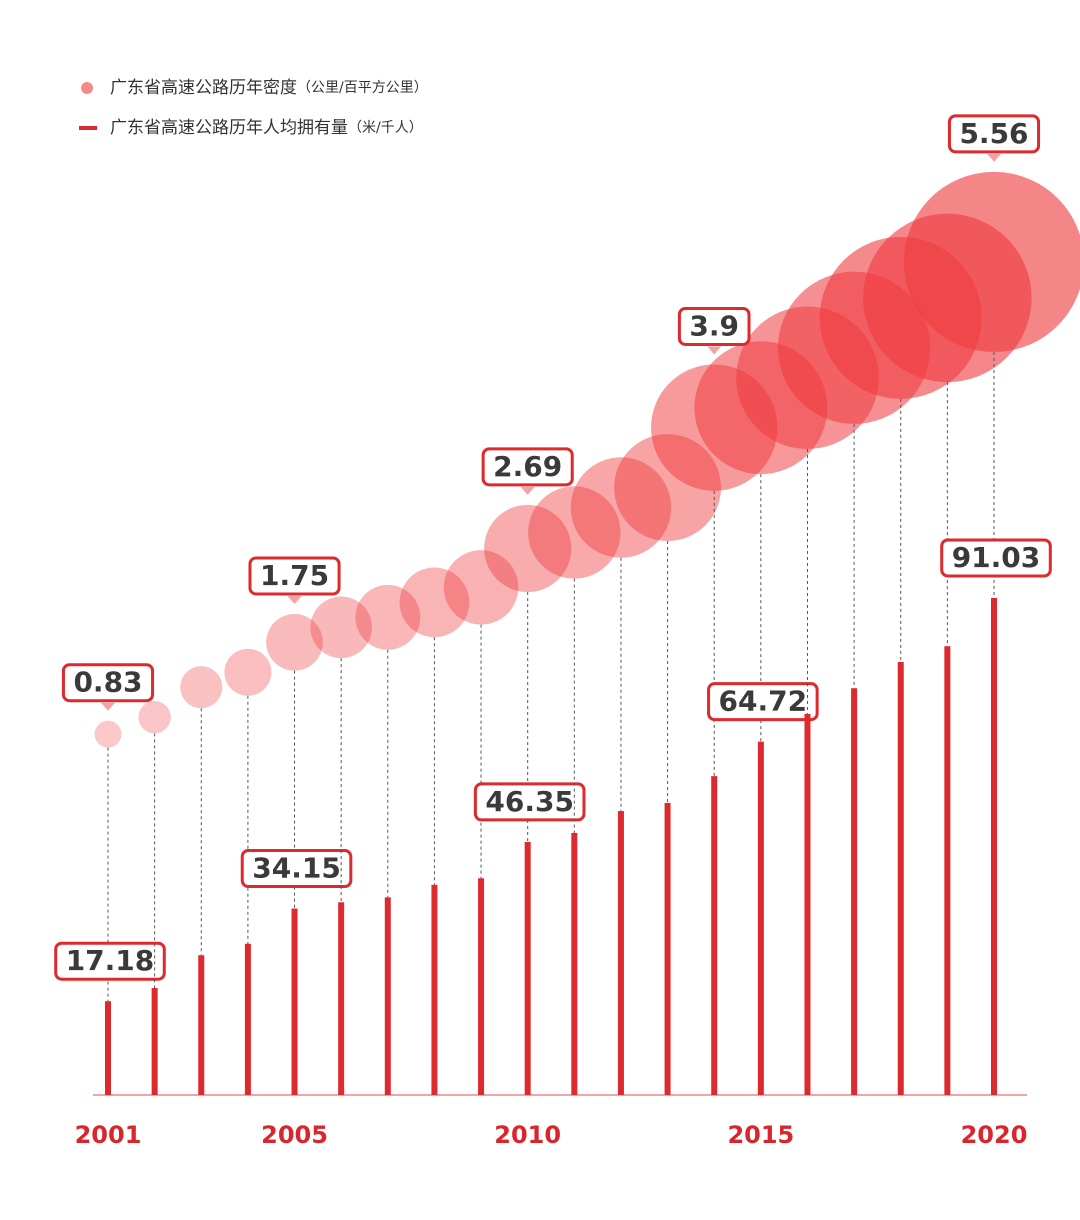 Image resolution: width=1080 pixels, height=1220 pixels. What do you see at coordinates (203, 88) in the screenshot?
I see `legend-name: 广东省高速公路历年密度` at bounding box center [203, 88].